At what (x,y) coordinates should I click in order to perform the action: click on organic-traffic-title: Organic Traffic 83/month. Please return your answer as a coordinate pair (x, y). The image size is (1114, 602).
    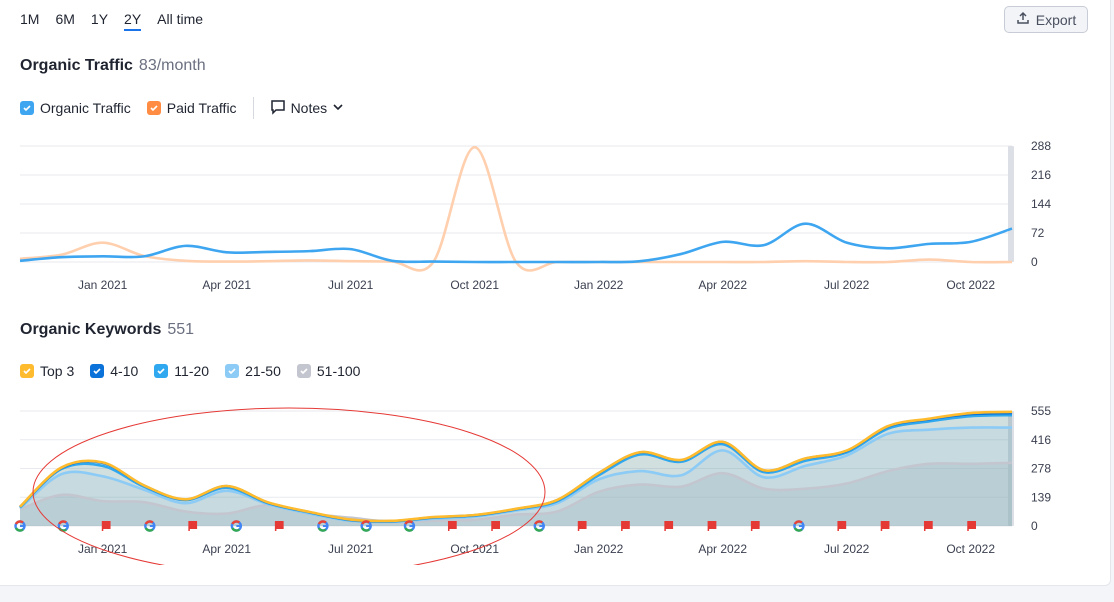
    Looking at the image, I should click on (113, 66).